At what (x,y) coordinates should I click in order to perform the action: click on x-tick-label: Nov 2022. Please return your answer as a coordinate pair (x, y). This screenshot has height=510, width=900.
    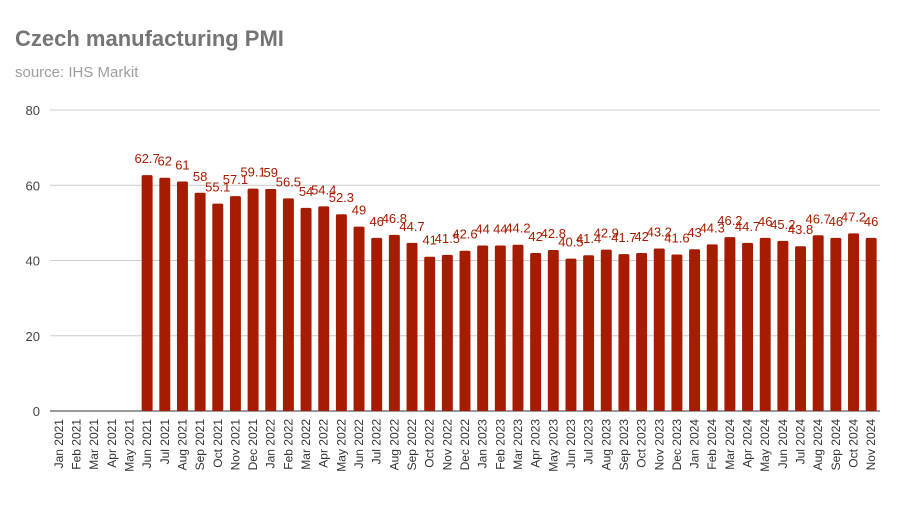
    Looking at the image, I should click on (447, 445).